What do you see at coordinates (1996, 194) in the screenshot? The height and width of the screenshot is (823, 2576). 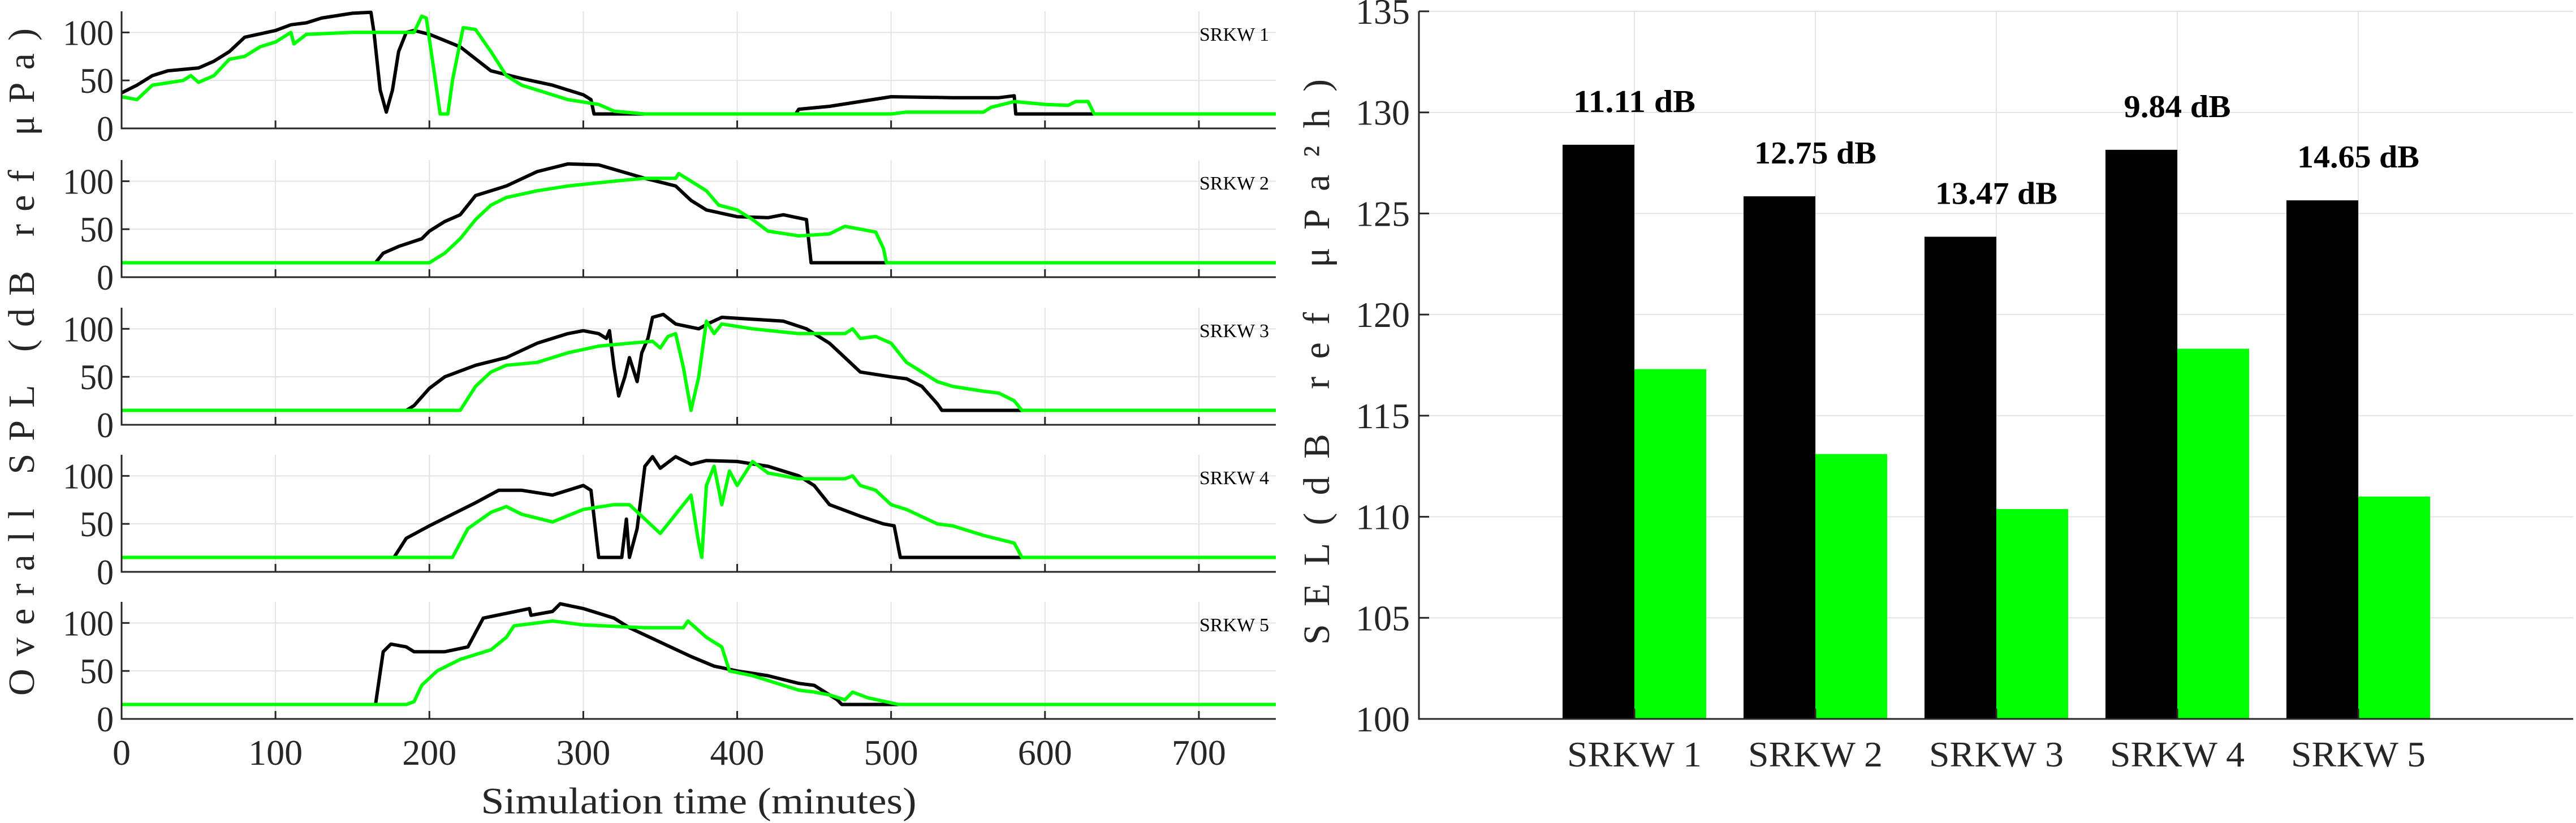 I see `difference-annotation: 13.47 dB` at bounding box center [1996, 194].